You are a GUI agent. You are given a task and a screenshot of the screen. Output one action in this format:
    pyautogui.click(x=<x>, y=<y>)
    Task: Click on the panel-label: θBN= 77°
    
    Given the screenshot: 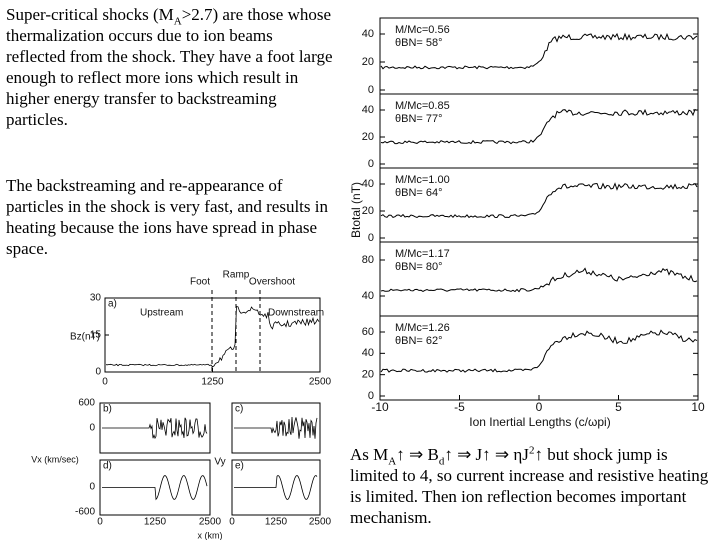 What is the action you would take?
    pyautogui.click(x=419, y=119)
    